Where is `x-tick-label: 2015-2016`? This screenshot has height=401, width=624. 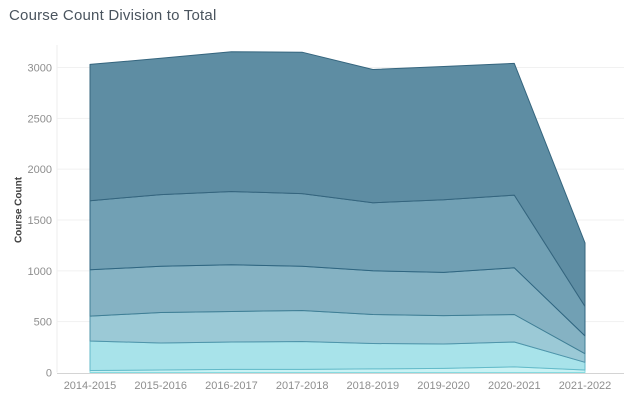 x-tick-label: 2015-2016 is located at coordinates (160, 386).